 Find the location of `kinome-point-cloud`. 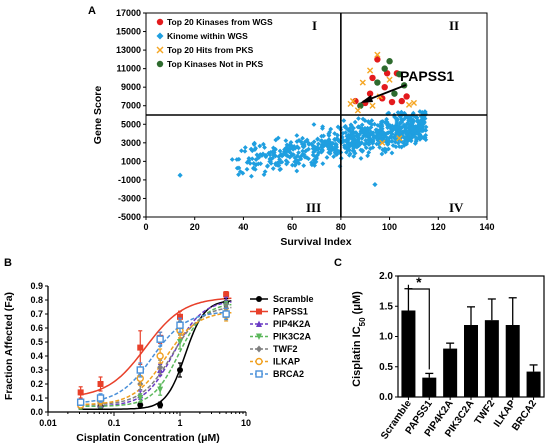

kinome-point-cloud is located at coordinates (303, 148).